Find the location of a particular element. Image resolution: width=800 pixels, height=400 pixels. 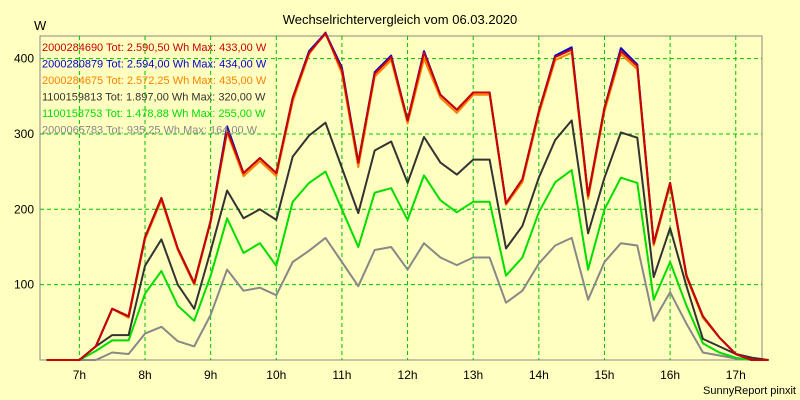

y-tick-label: 100 is located at coordinates (24, 285).